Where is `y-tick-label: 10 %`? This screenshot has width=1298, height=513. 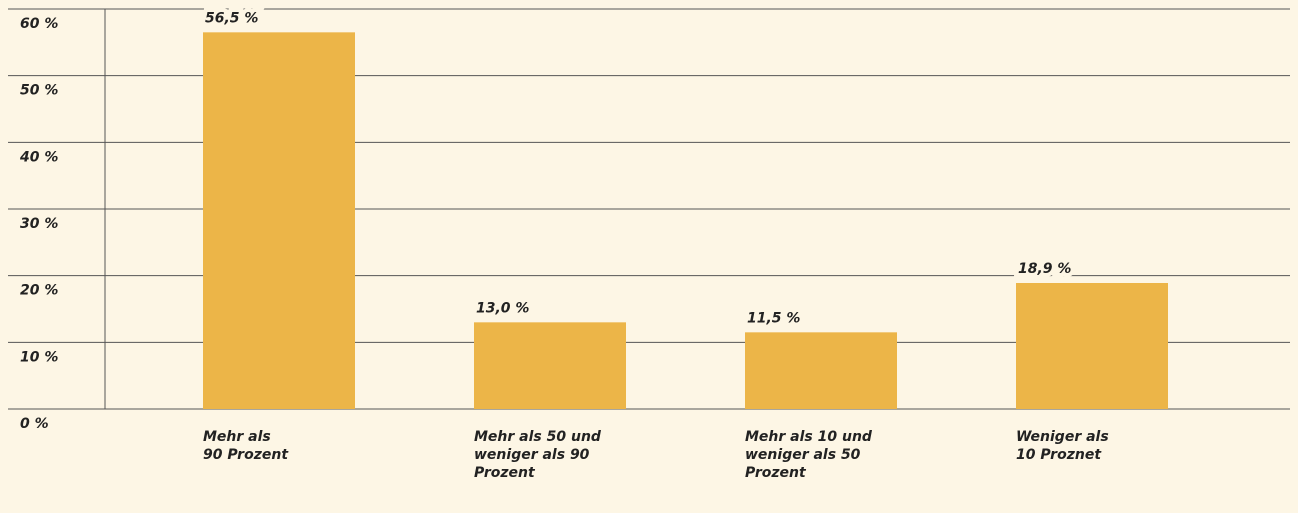
y-tick-label: 10 % is located at coordinates (39, 357).